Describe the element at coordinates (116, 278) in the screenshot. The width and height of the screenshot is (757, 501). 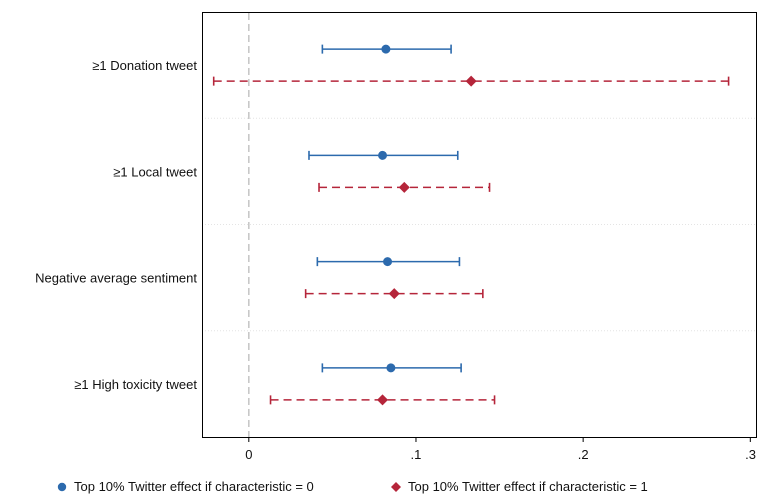
I see `category-label: Negative average sentiment` at that location.